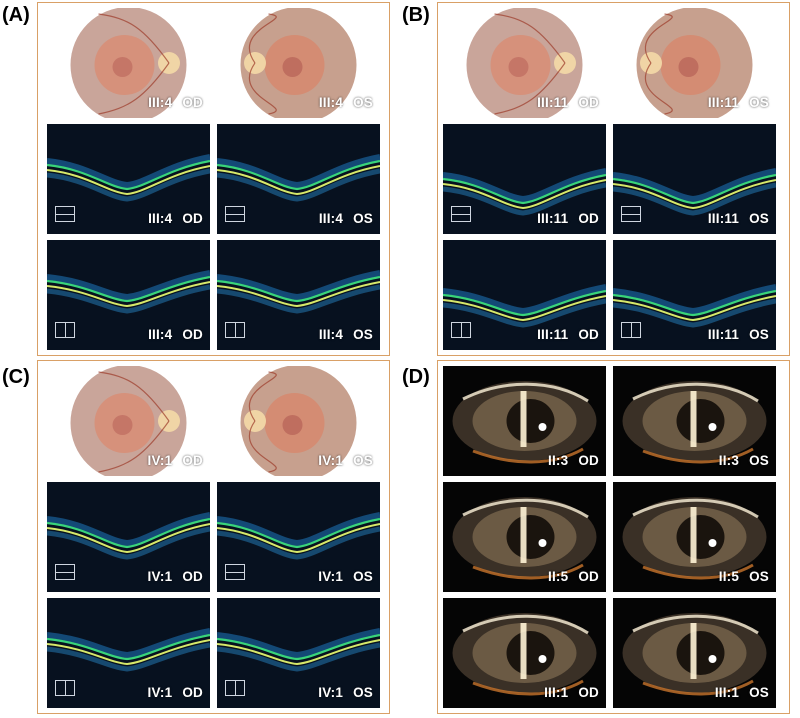 Image resolution: width=800 pixels, height=718 pixels. I want to click on panel-label-b: (B), so click(416, 15).